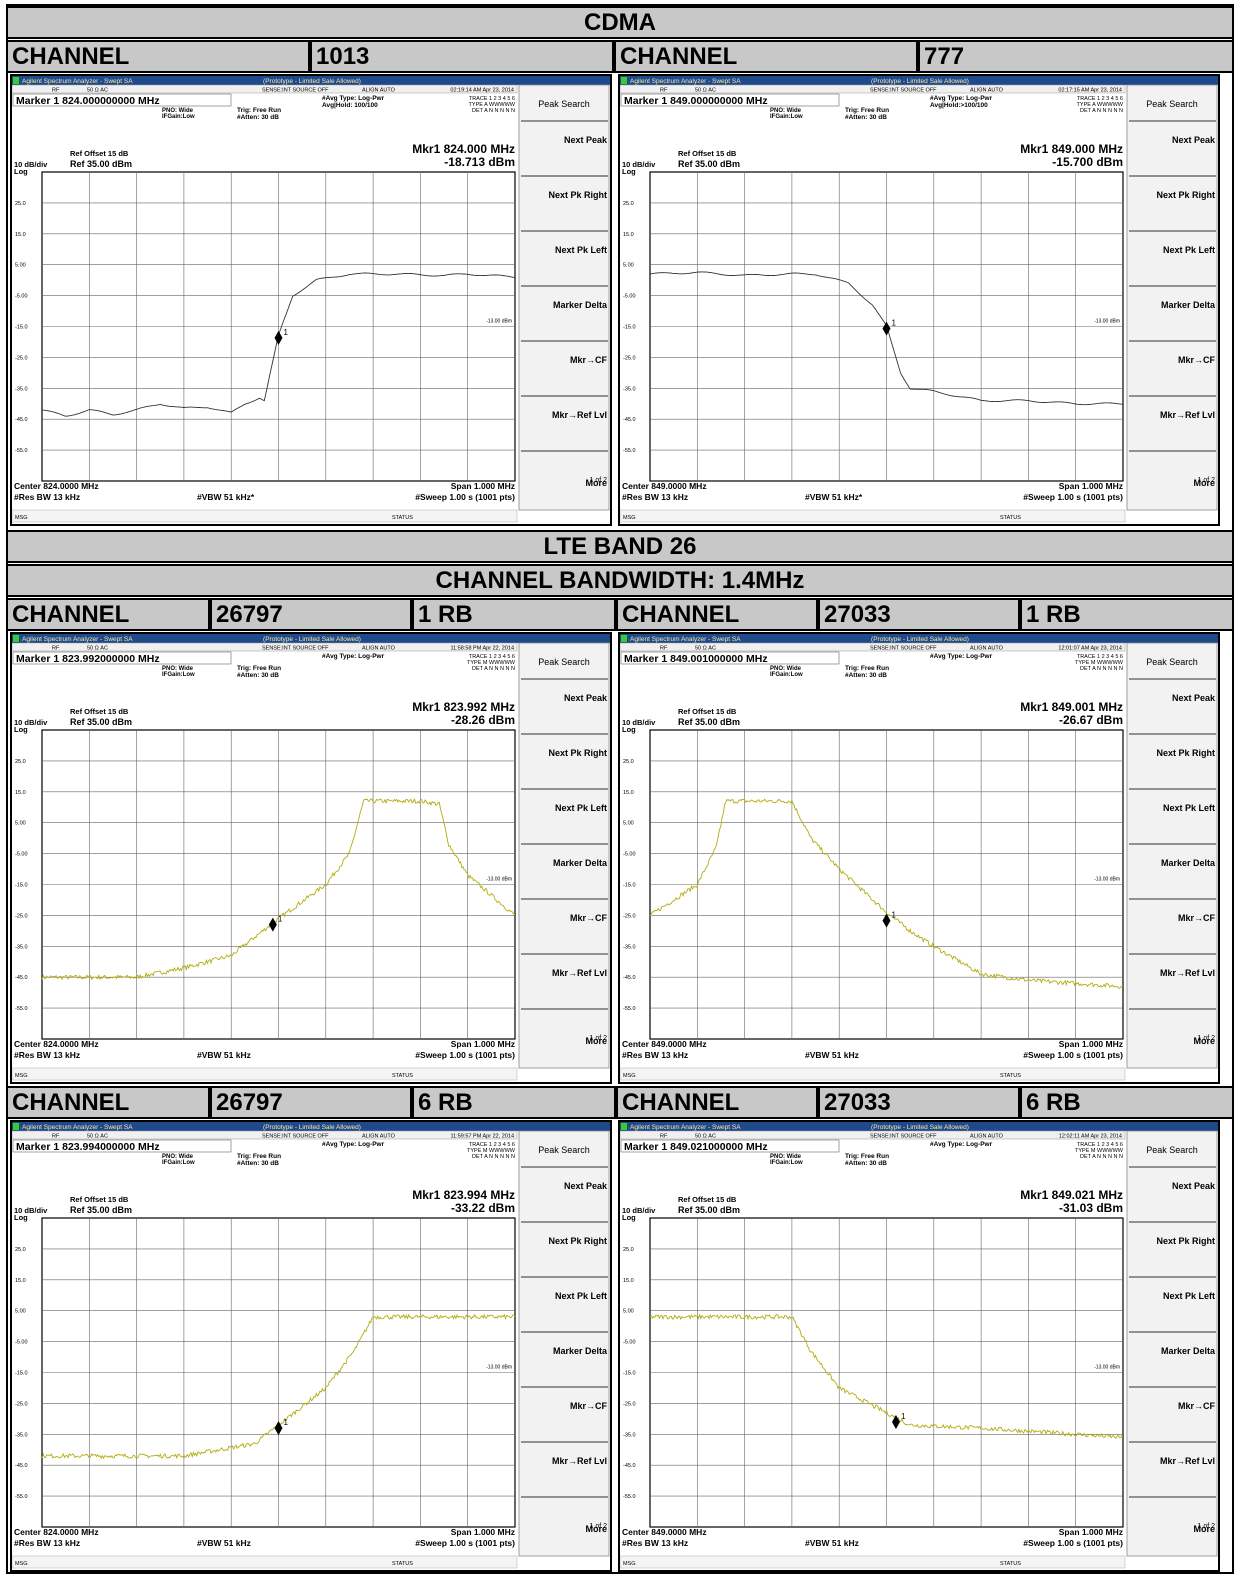  Describe the element at coordinates (581, 808) in the screenshot. I see `softkey: Next Pk Left` at that location.